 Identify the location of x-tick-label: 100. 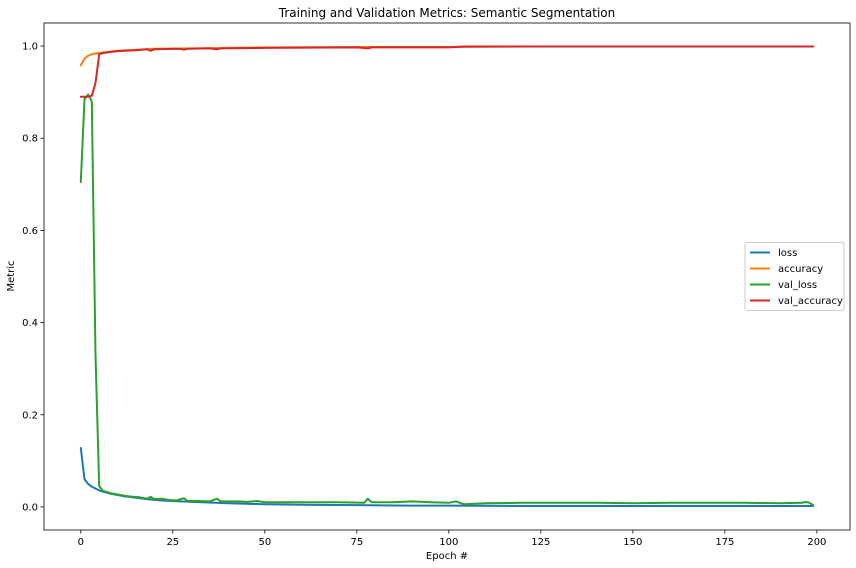
(448, 542).